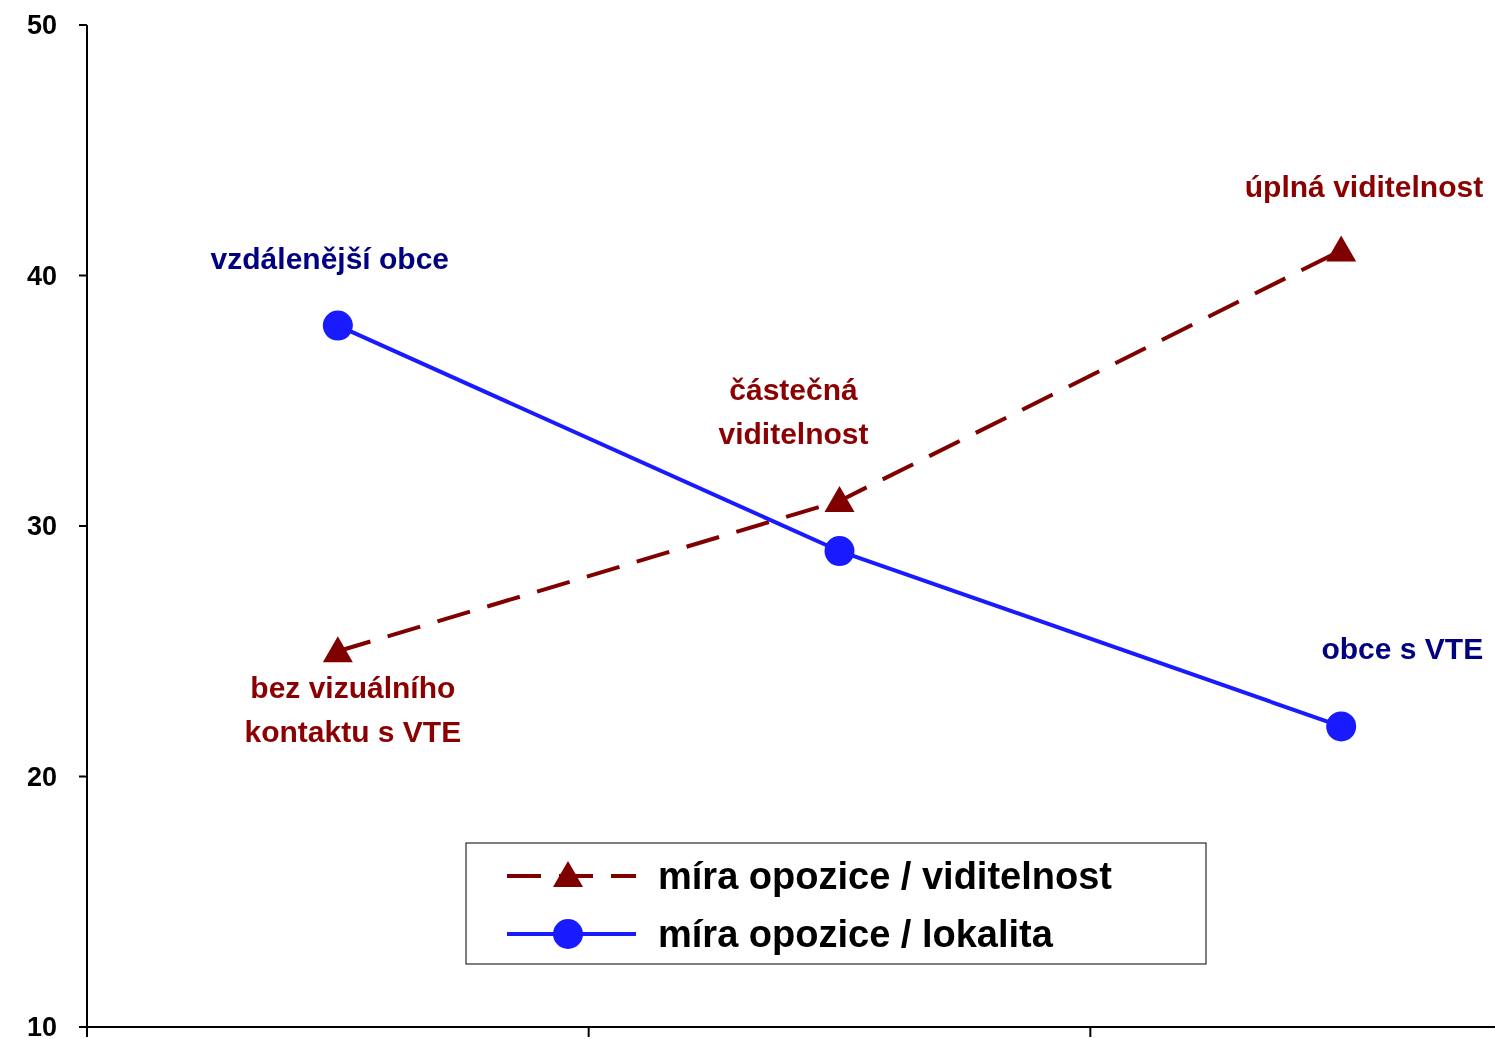  What do you see at coordinates (353, 710) in the screenshot?
I see `annotation: bez vizuálního kontaktu s VTE` at bounding box center [353, 710].